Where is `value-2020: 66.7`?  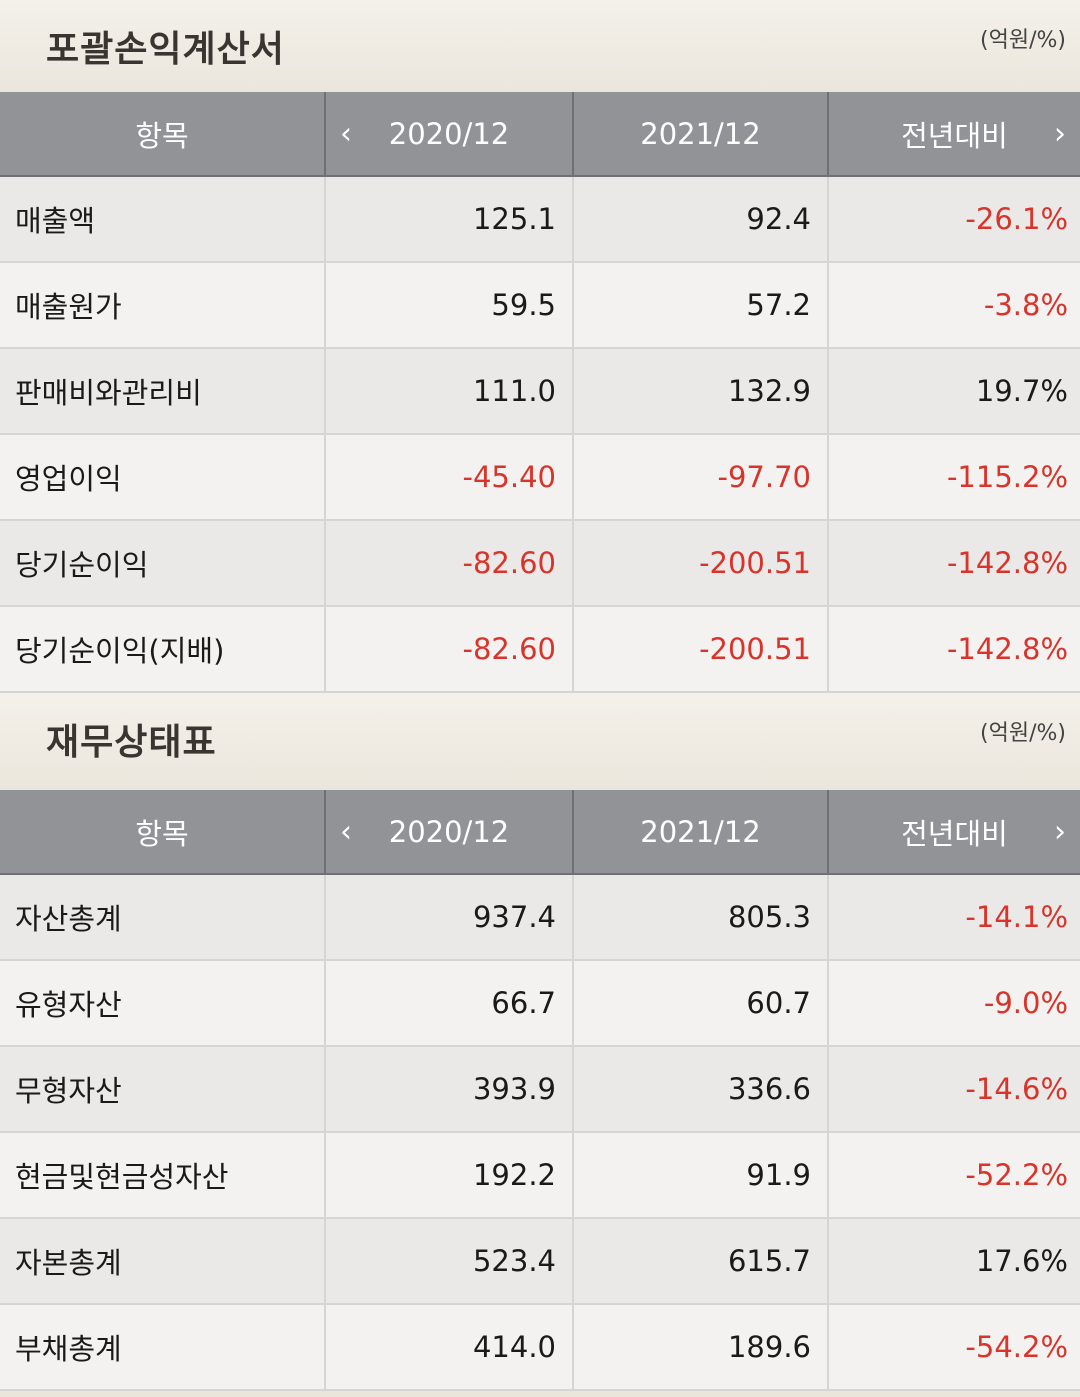 value-2020: 66.7 is located at coordinates (448, 1003).